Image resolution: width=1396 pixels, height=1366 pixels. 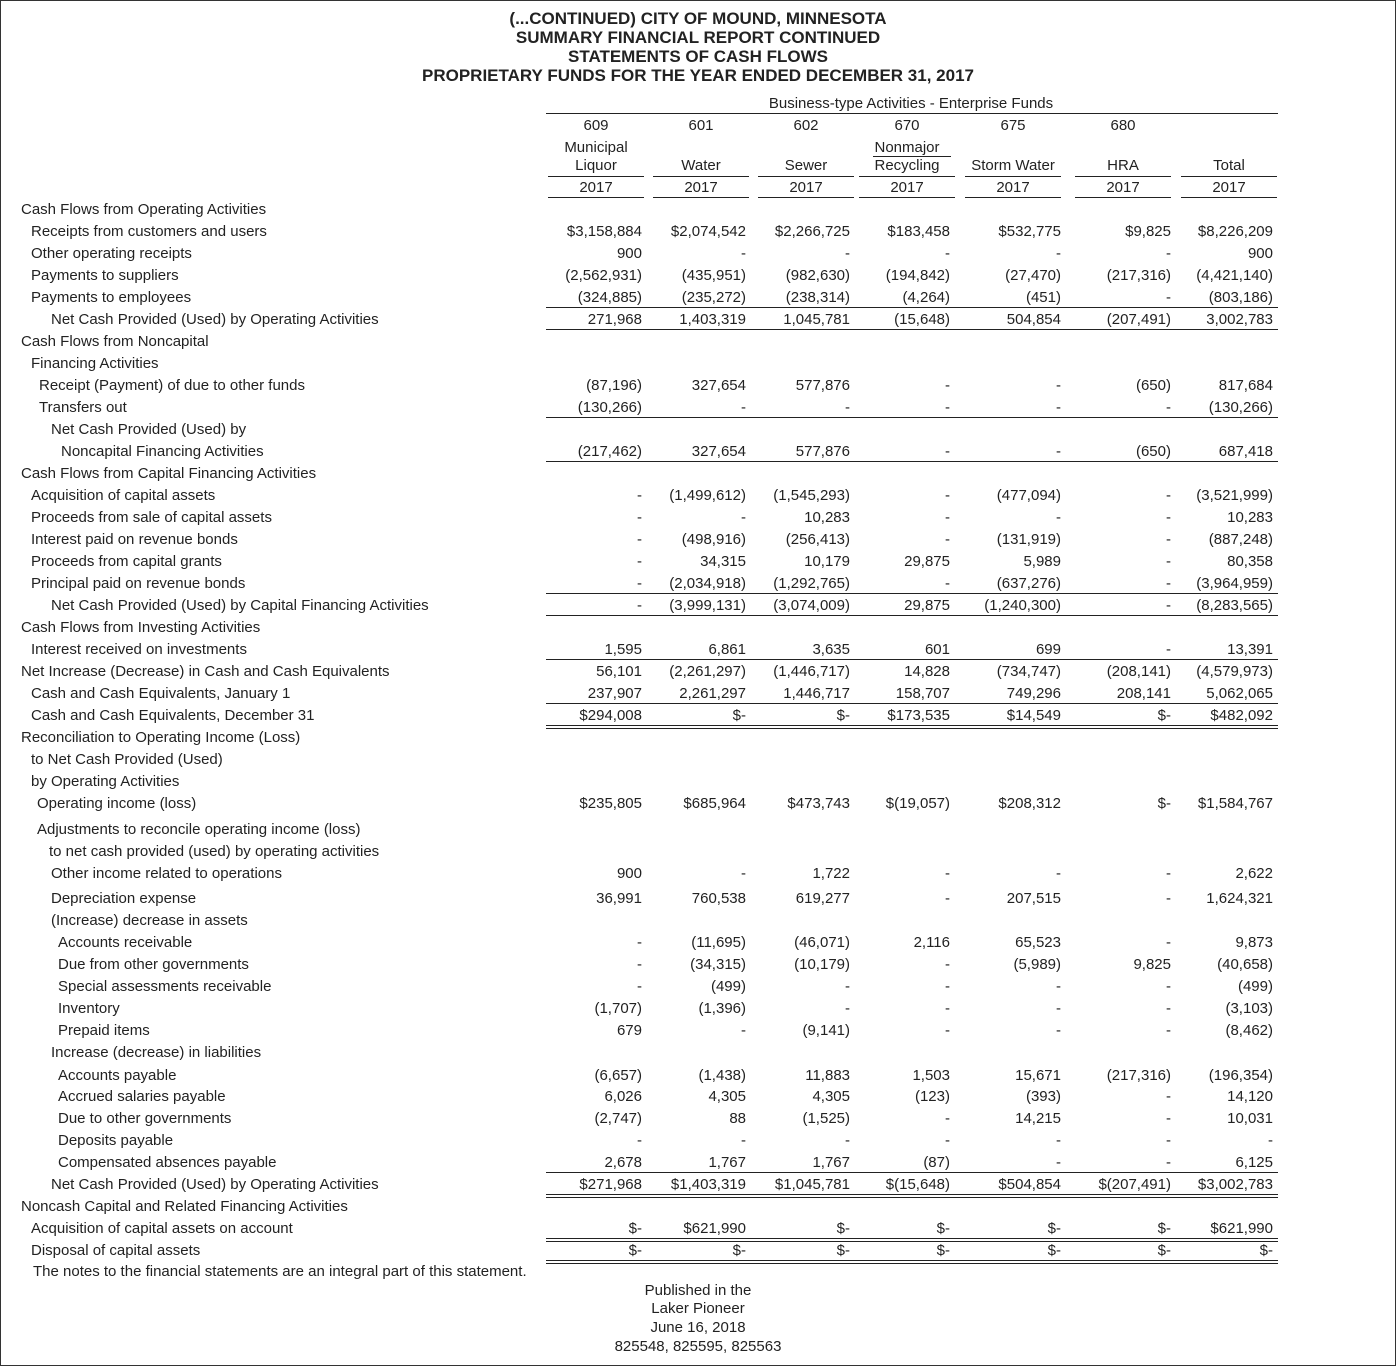 I want to click on cell-value: $1,403,319, so click(x=708, y=1184).